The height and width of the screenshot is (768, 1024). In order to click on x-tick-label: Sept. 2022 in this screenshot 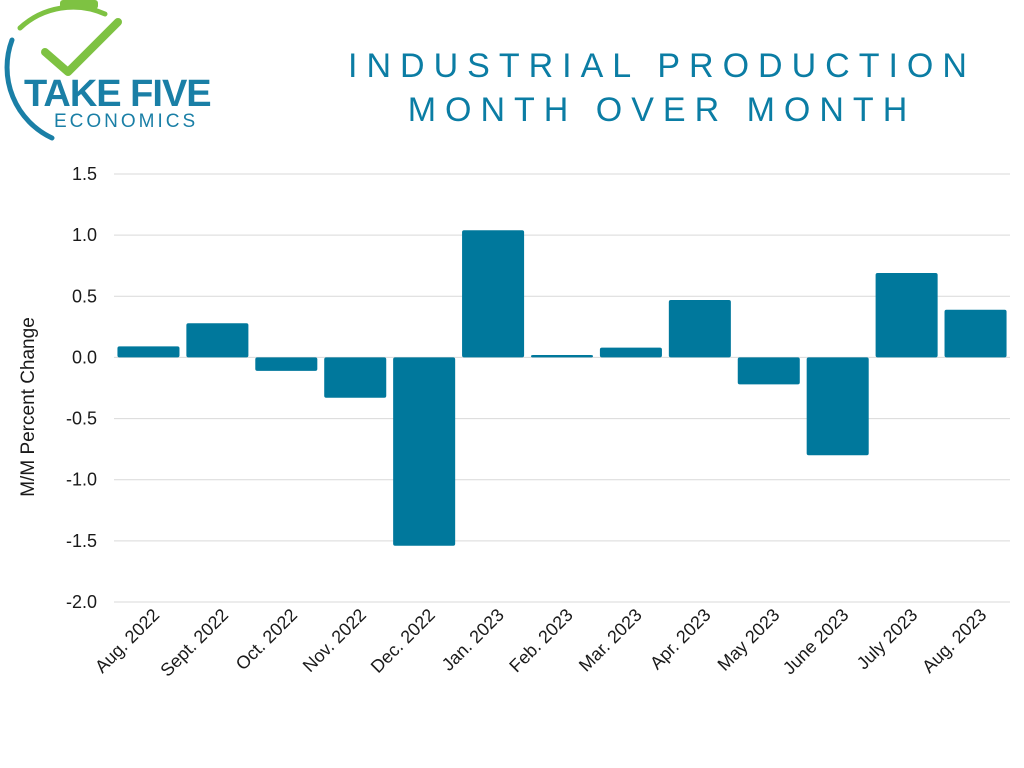, I will do `click(194, 643)`.